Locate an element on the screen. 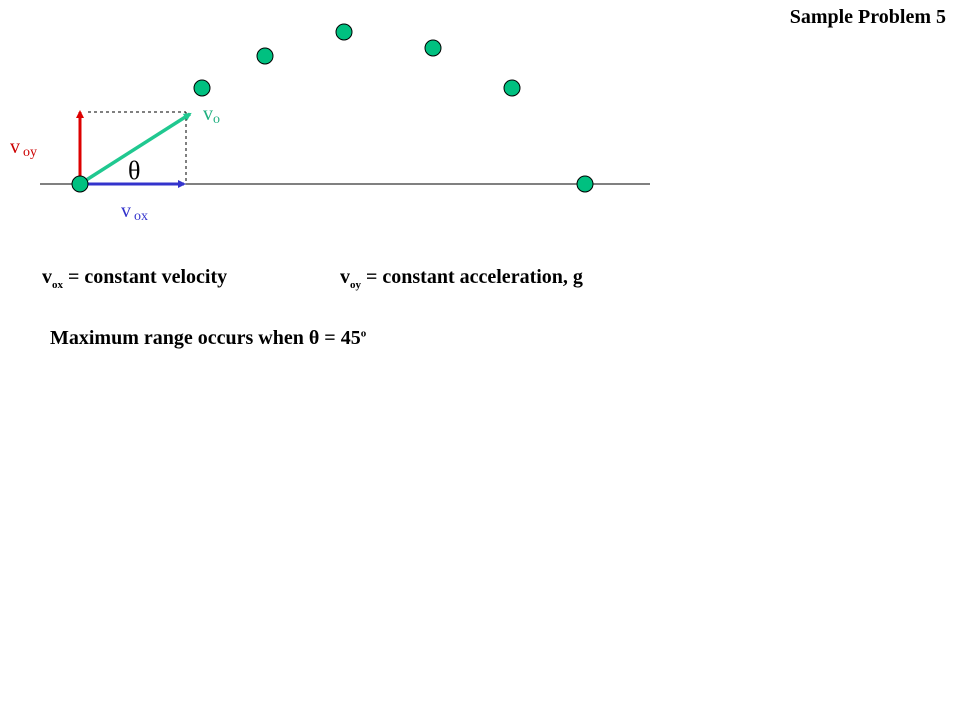 The width and height of the screenshot is (960, 720). vo-label: vo is located at coordinates (211, 115).